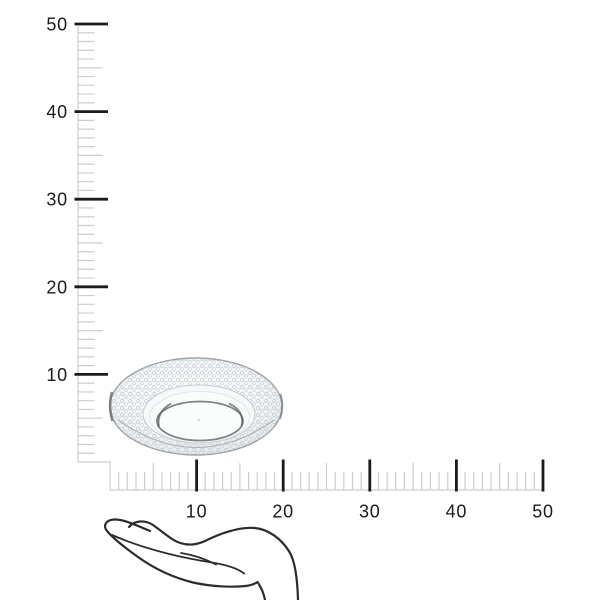 Image resolution: width=600 pixels, height=600 pixels. Describe the element at coordinates (543, 512) in the screenshot. I see `horizontal-ruler-label: 50` at that location.